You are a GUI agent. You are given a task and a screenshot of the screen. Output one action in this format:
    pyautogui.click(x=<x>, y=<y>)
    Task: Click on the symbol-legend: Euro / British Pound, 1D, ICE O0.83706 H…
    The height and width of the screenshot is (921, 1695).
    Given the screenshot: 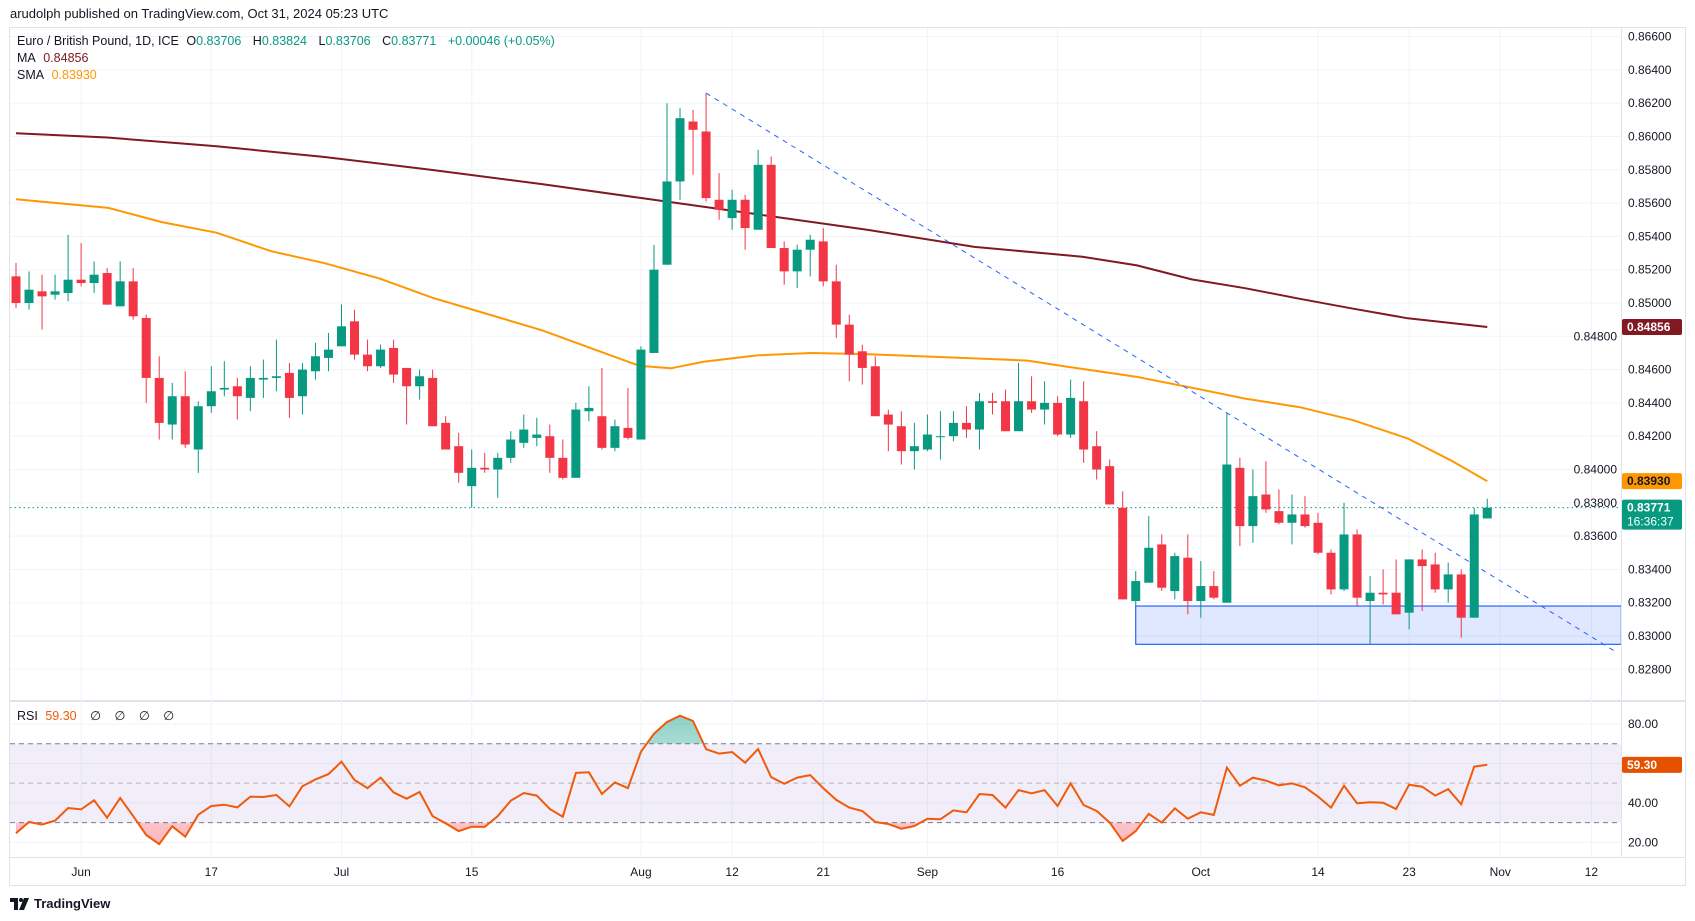 What is the action you would take?
    pyautogui.click(x=288, y=41)
    